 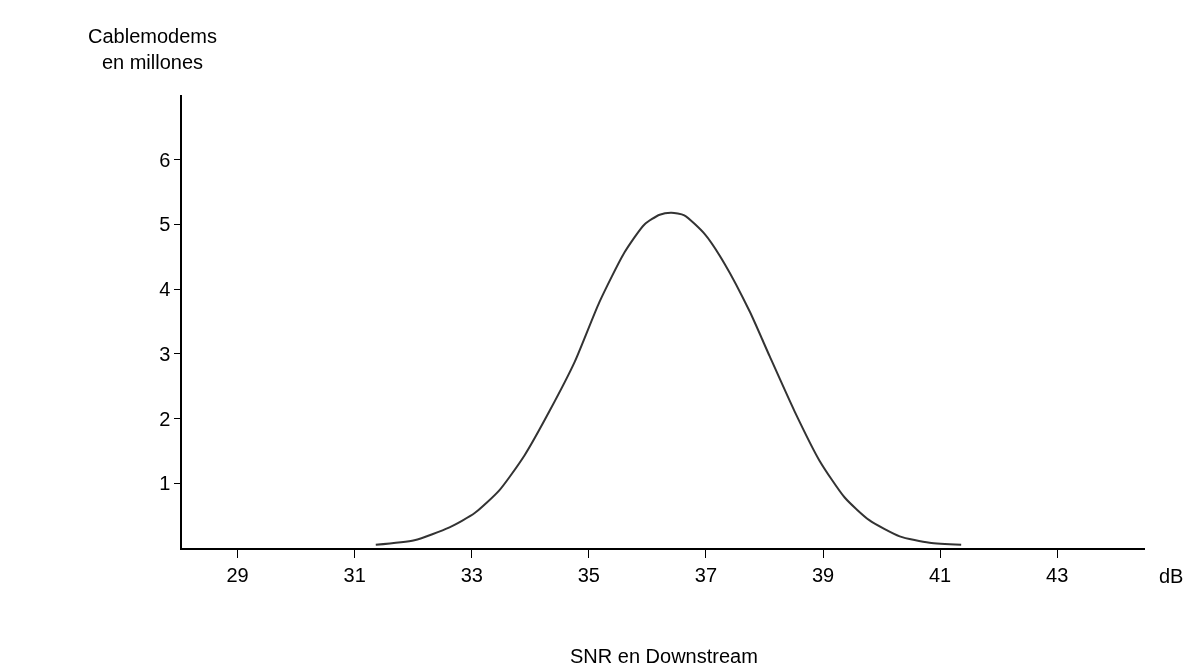 I want to click on x-tick-label: 39, so click(x=823, y=574).